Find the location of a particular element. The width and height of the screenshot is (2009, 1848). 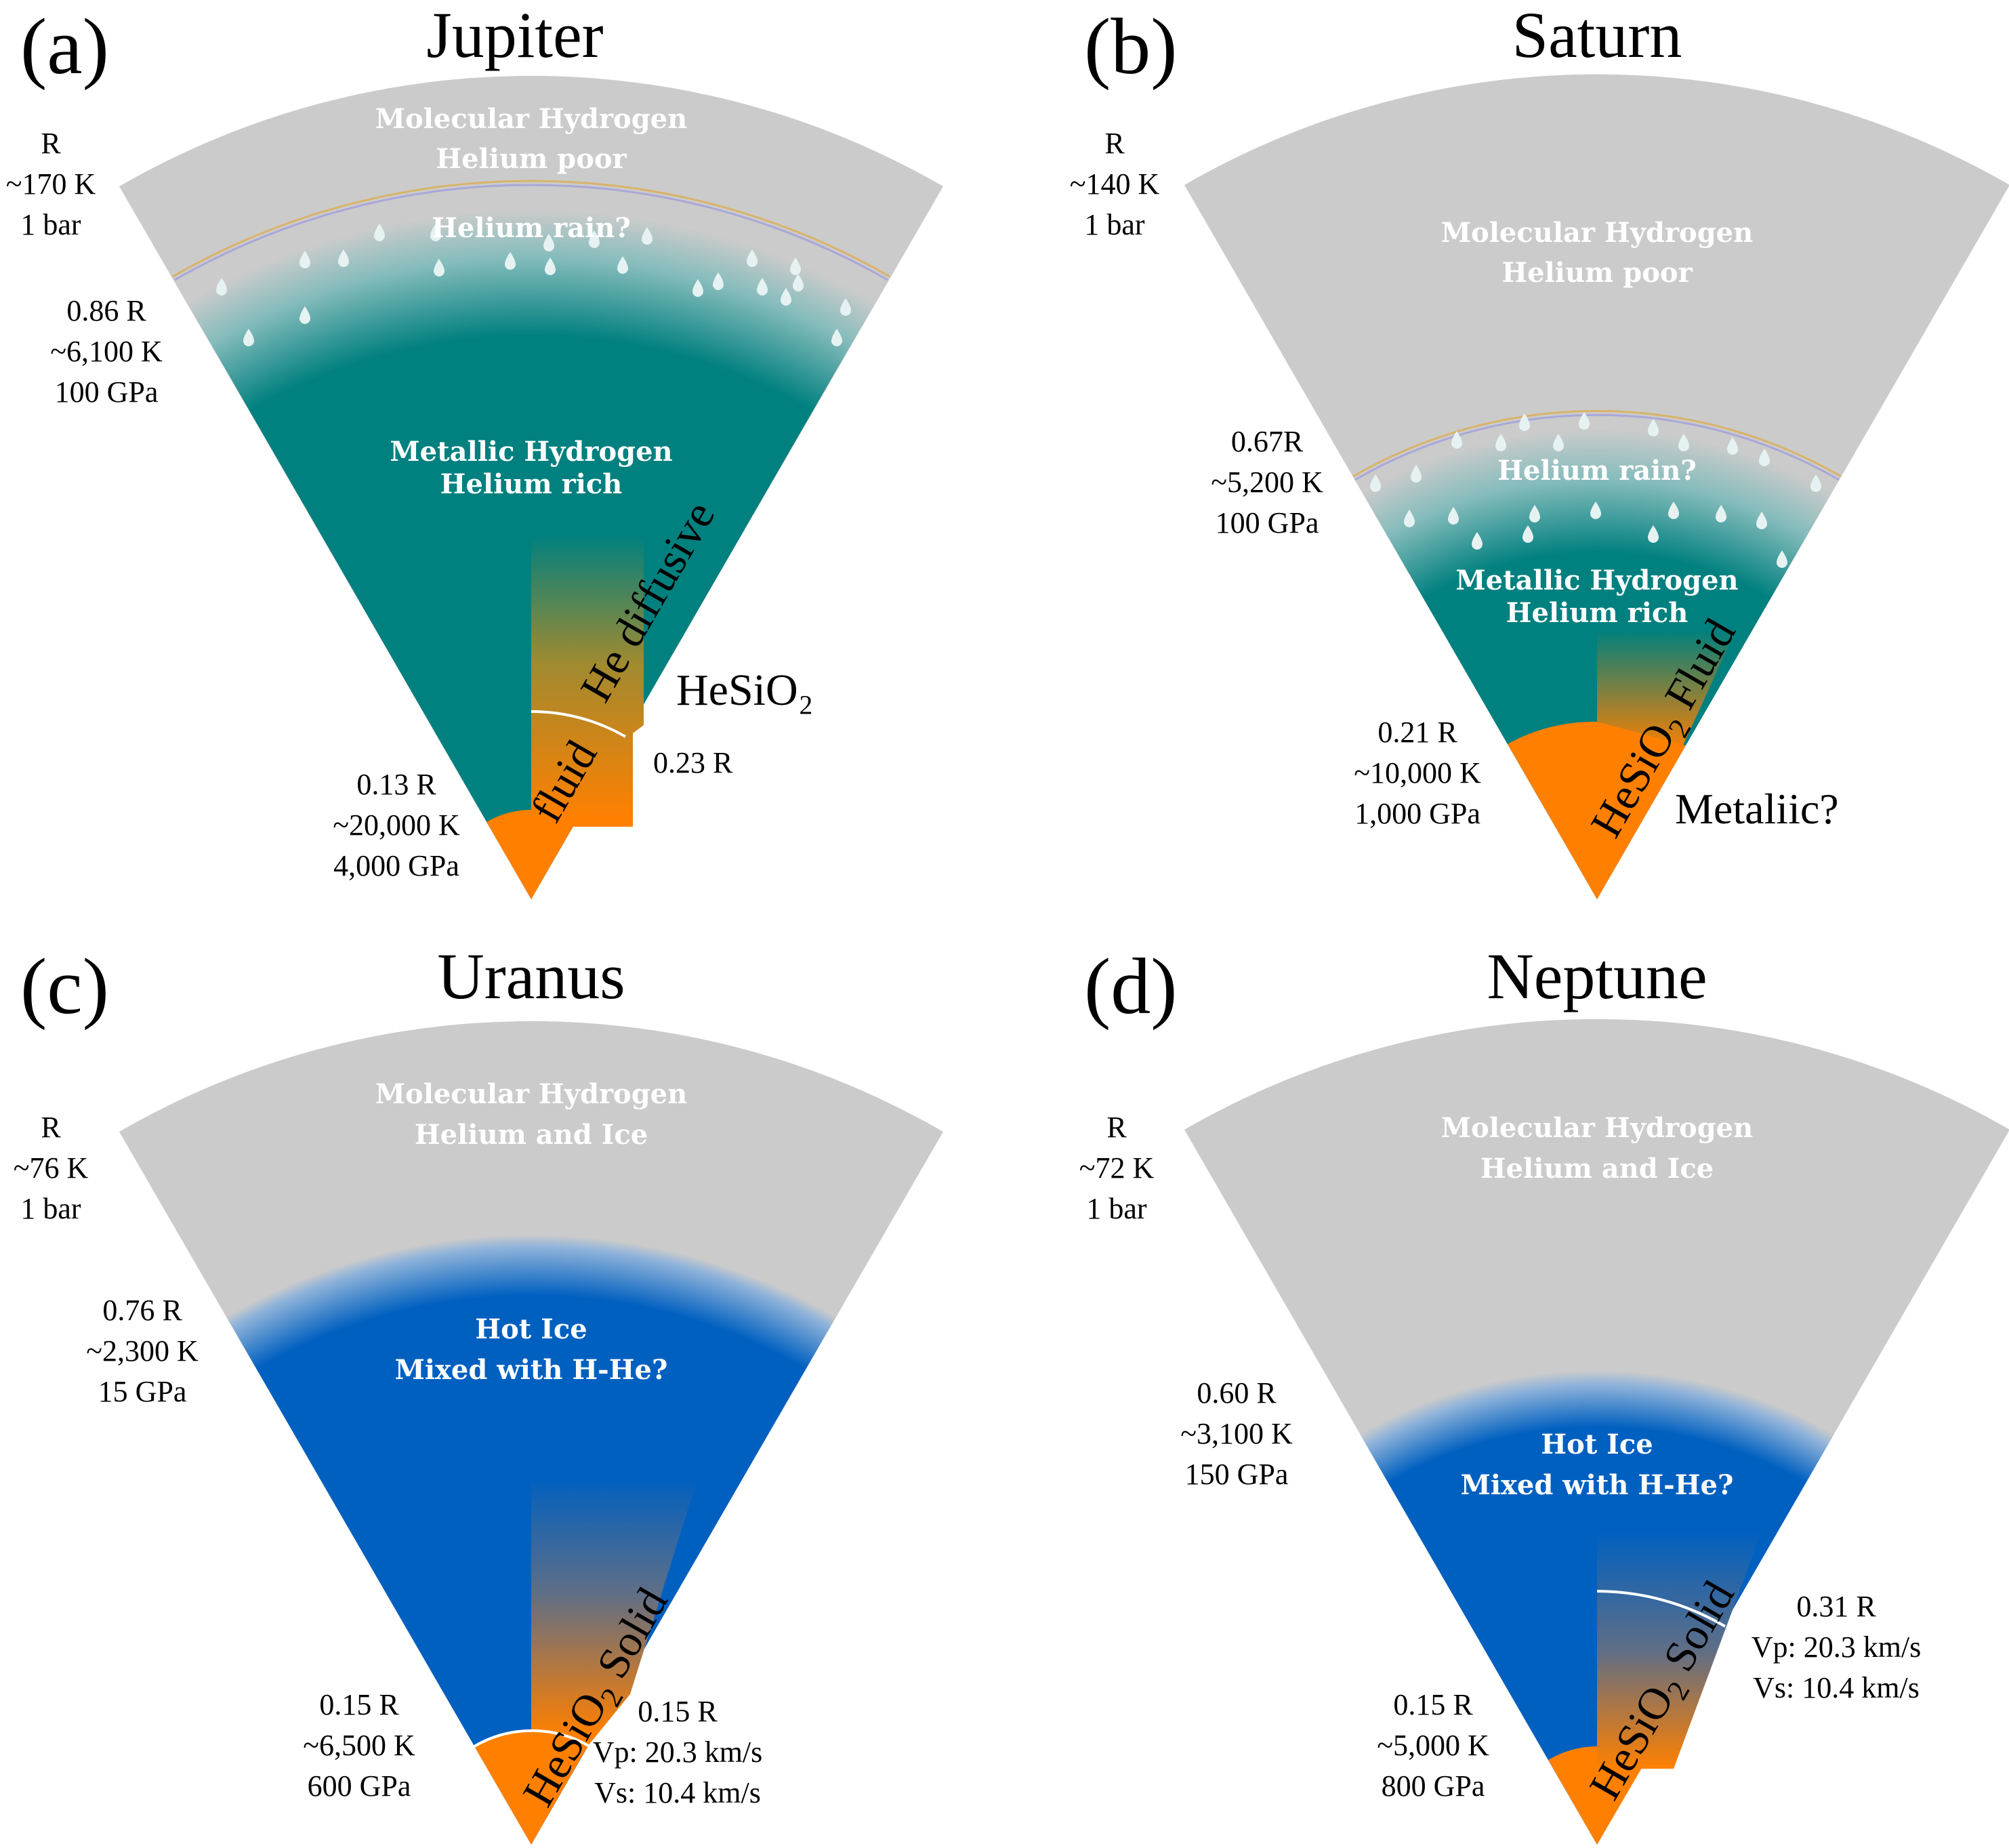

boundary-temperature: ~5,200 K is located at coordinates (1267, 482).